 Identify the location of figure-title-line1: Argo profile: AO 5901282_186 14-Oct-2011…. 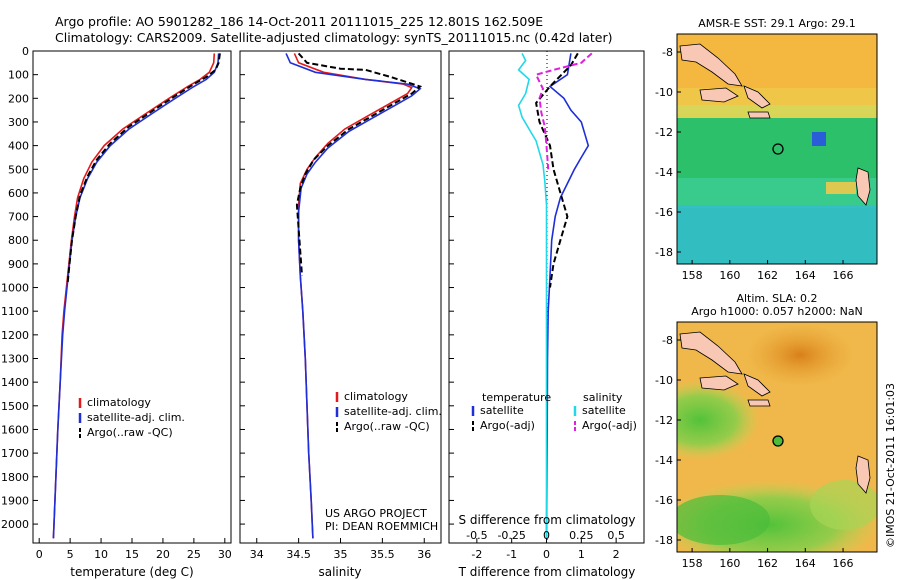
(299, 21).